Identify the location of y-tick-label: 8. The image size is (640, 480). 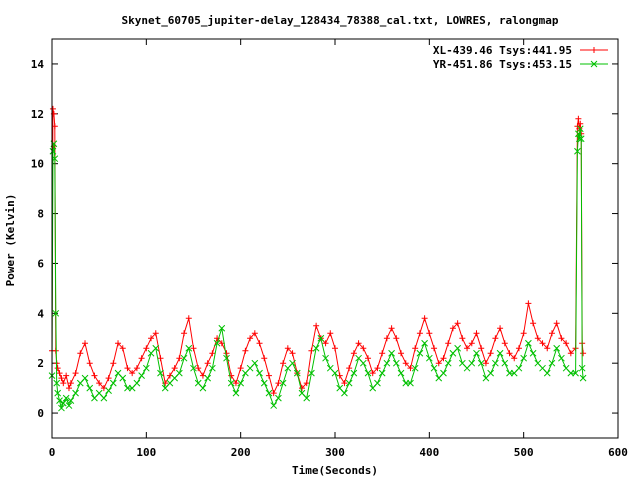
(40, 214).